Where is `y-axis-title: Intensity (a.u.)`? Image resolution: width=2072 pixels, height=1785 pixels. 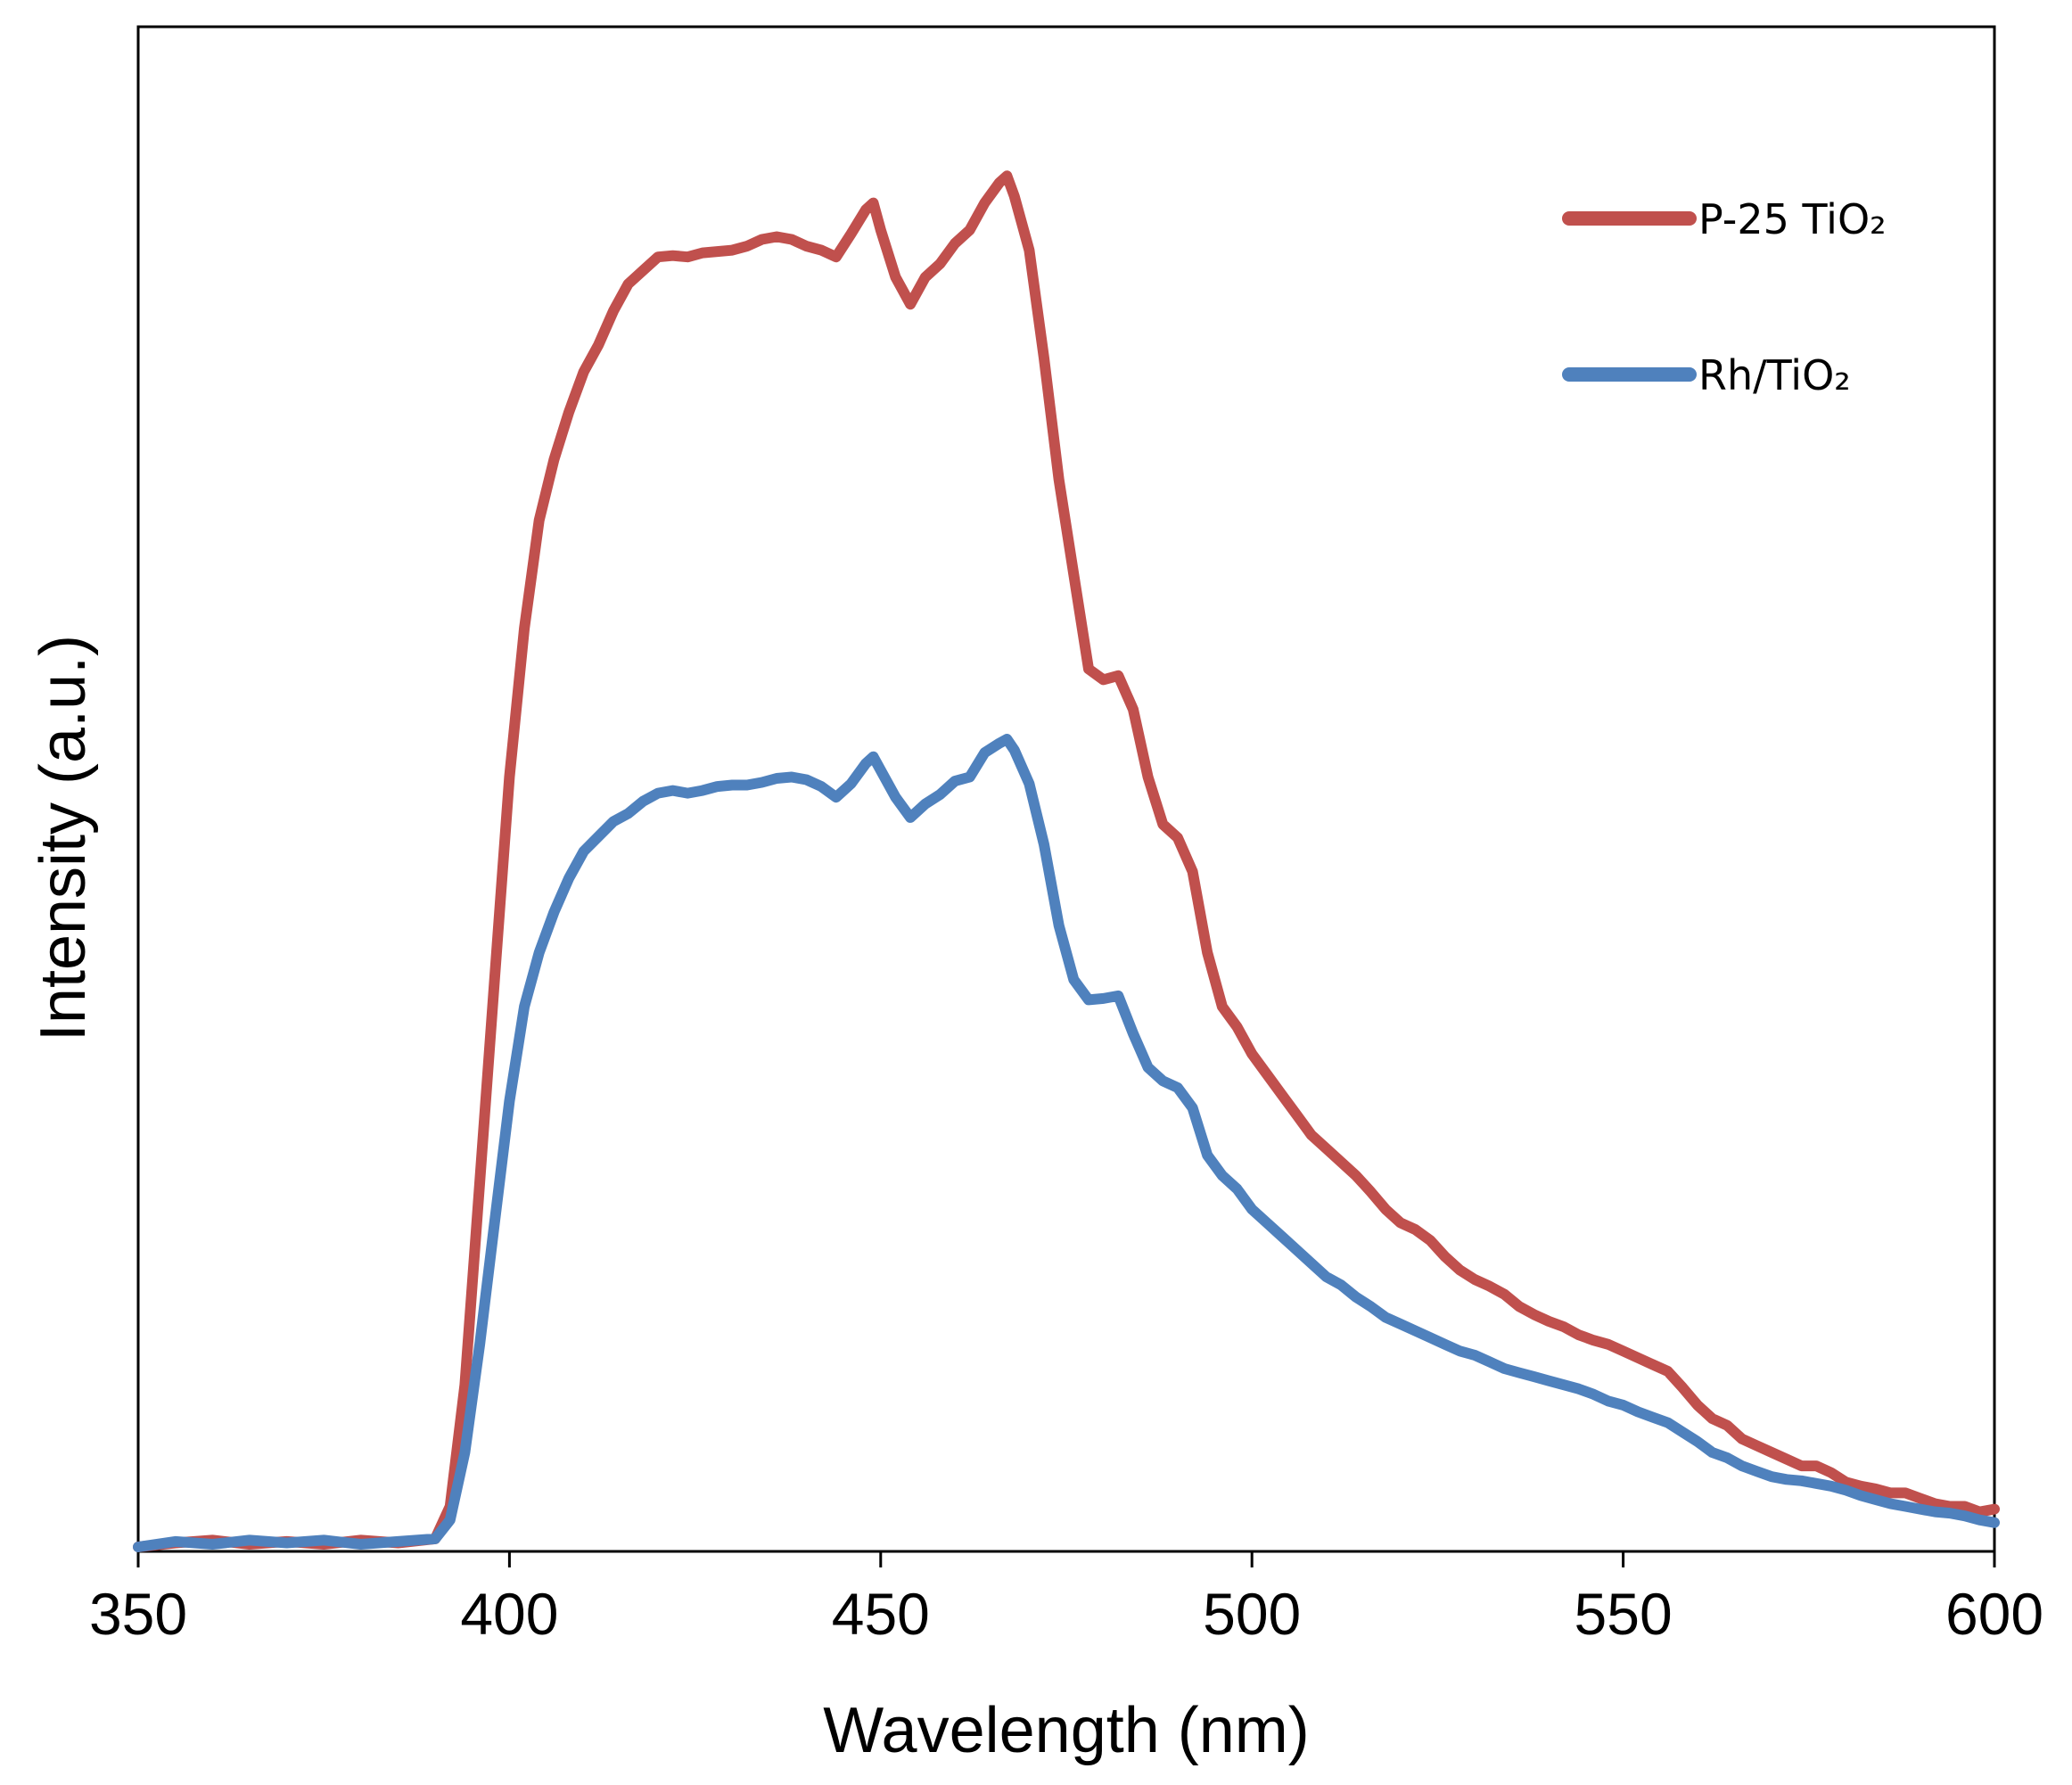
y-axis-title: Intensity (a.u.) is located at coordinates (64, 838).